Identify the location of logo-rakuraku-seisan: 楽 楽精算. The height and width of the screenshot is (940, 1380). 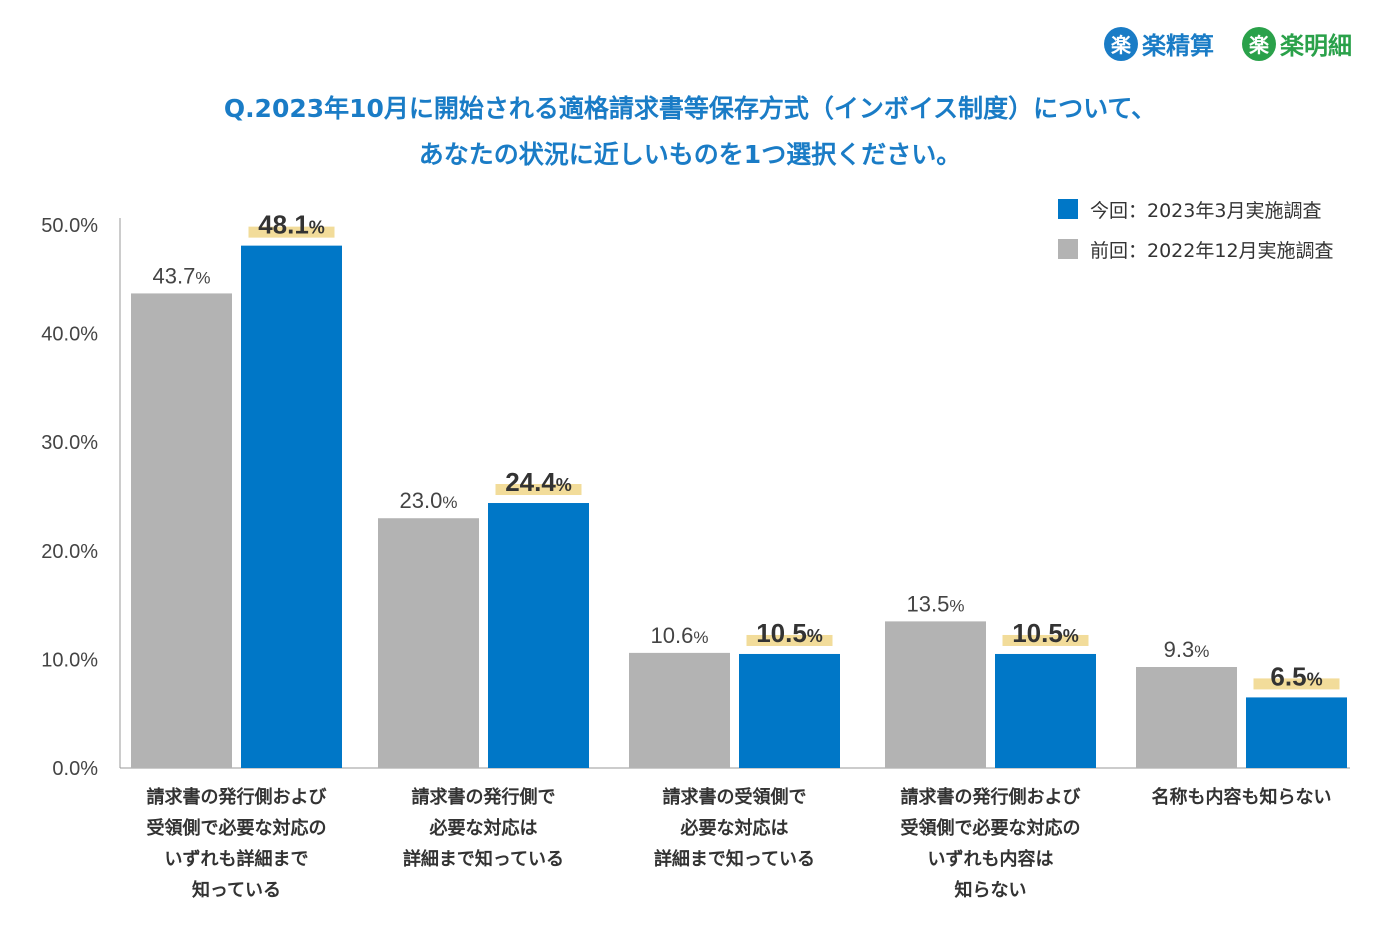
(1159, 43).